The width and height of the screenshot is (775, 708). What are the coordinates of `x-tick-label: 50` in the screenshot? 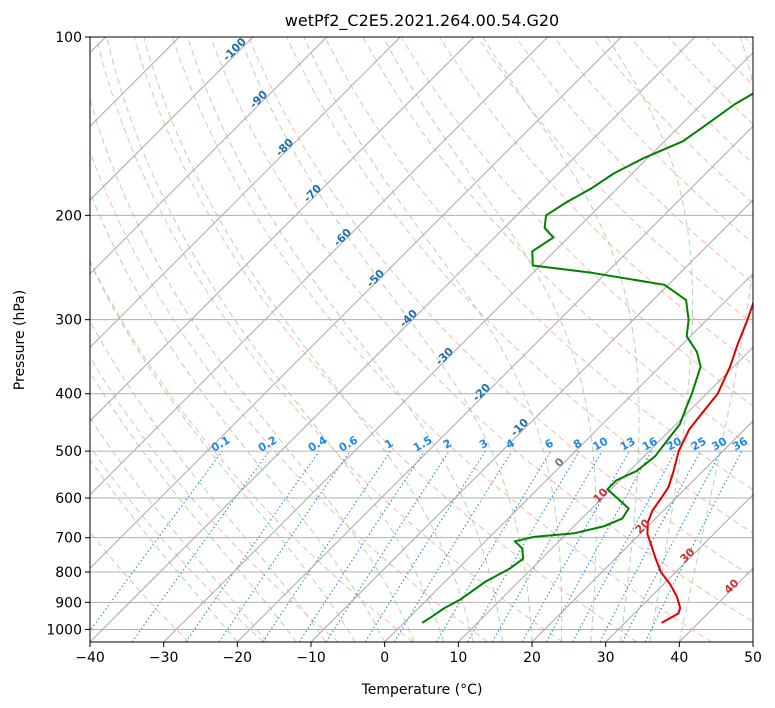 It's located at (753, 658).